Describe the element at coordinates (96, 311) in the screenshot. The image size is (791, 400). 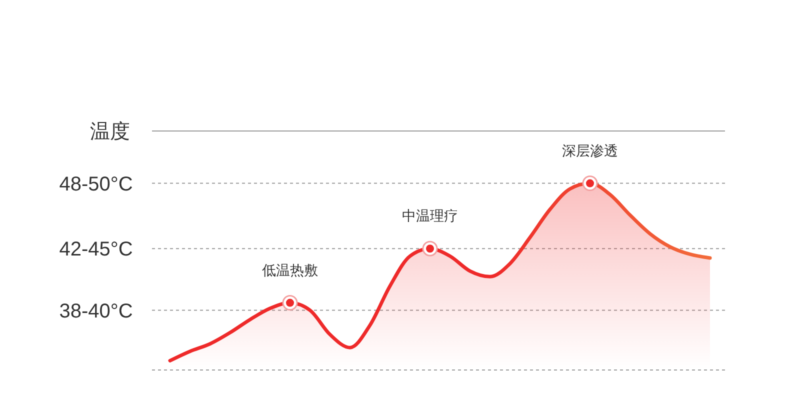
I see `ref-line-label: 38-40°C` at that location.